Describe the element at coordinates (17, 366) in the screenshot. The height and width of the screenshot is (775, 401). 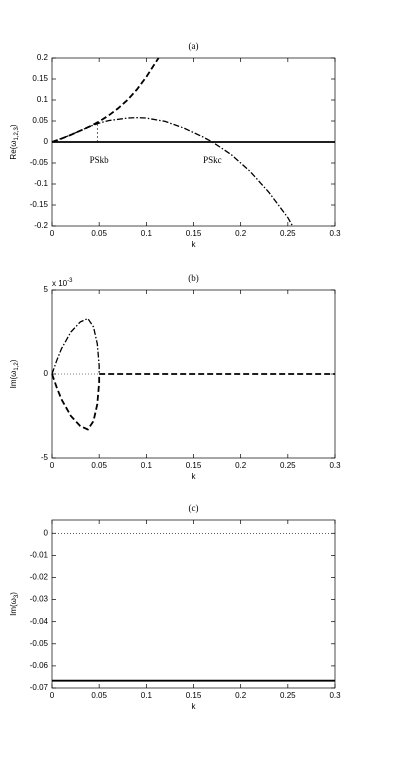
I see `y-label-sub: 1,2` at that location.